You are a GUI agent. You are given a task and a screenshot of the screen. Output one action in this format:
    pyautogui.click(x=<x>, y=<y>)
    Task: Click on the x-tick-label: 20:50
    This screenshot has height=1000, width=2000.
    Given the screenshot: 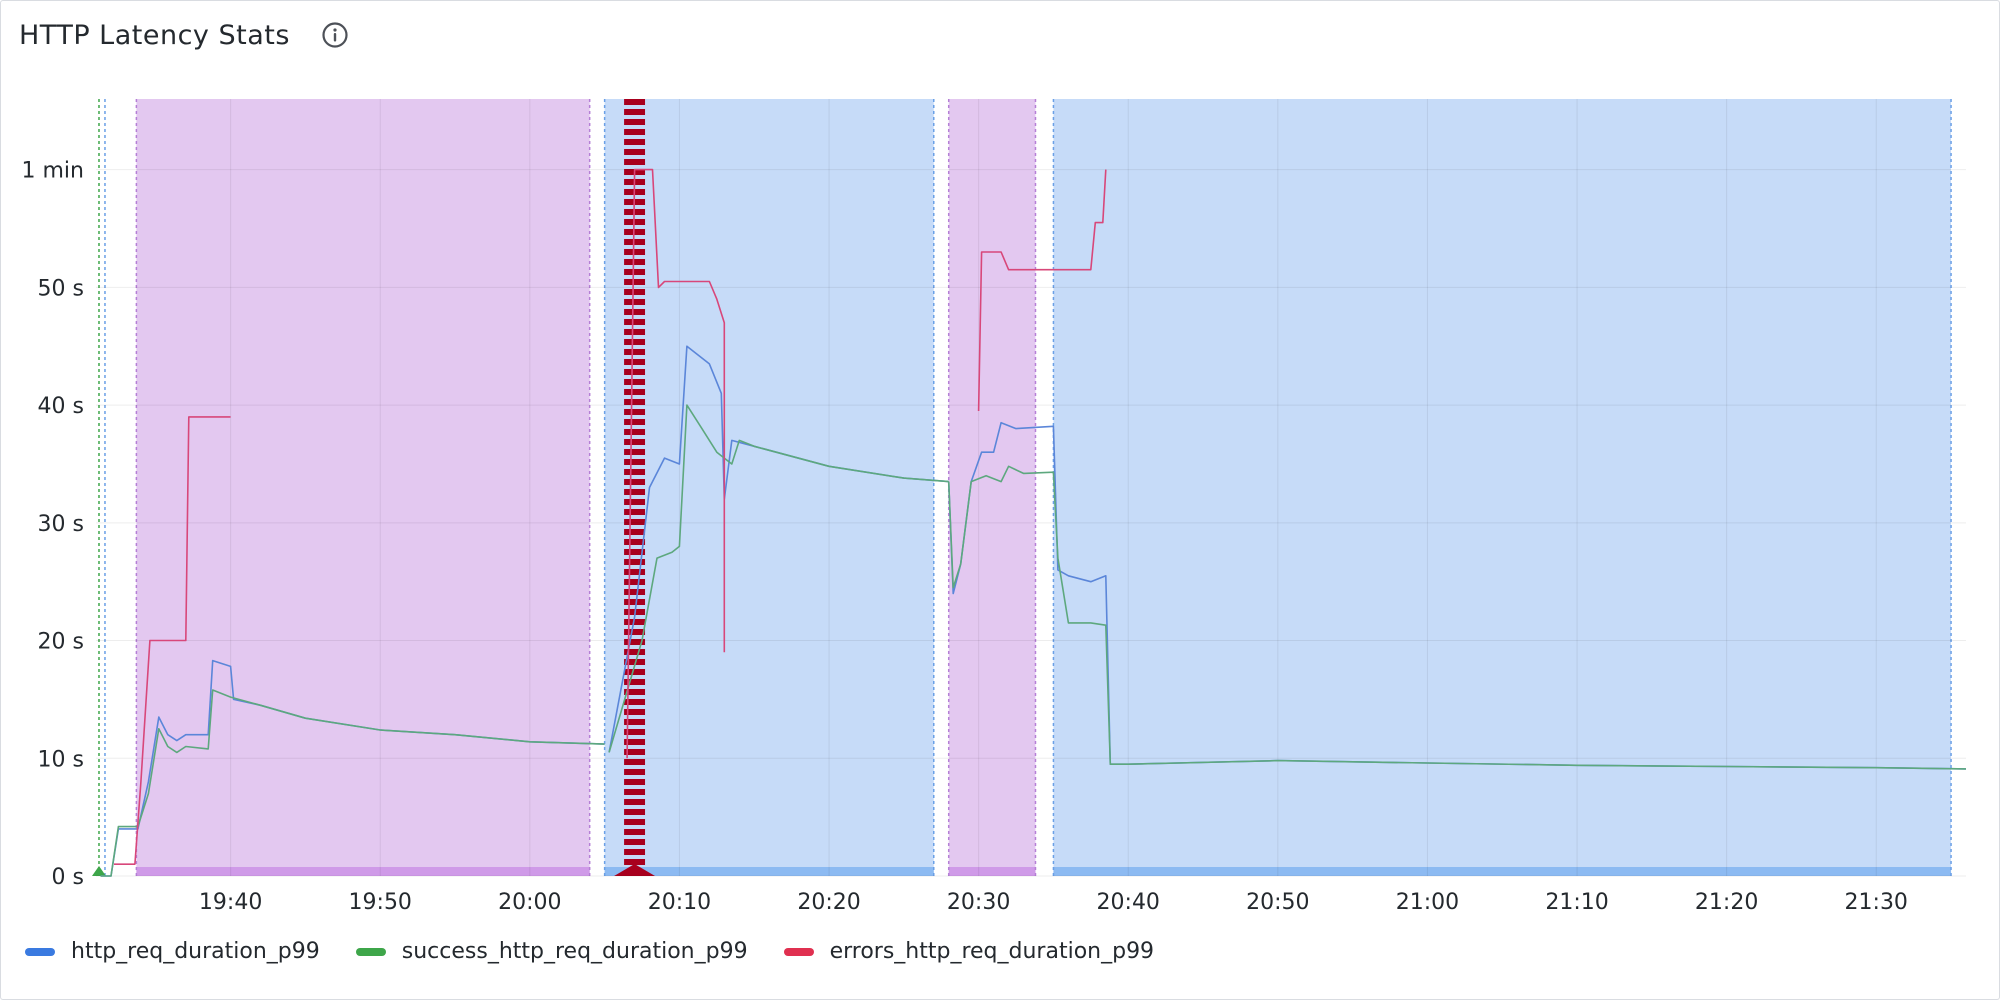 What is the action you would take?
    pyautogui.click(x=1277, y=900)
    